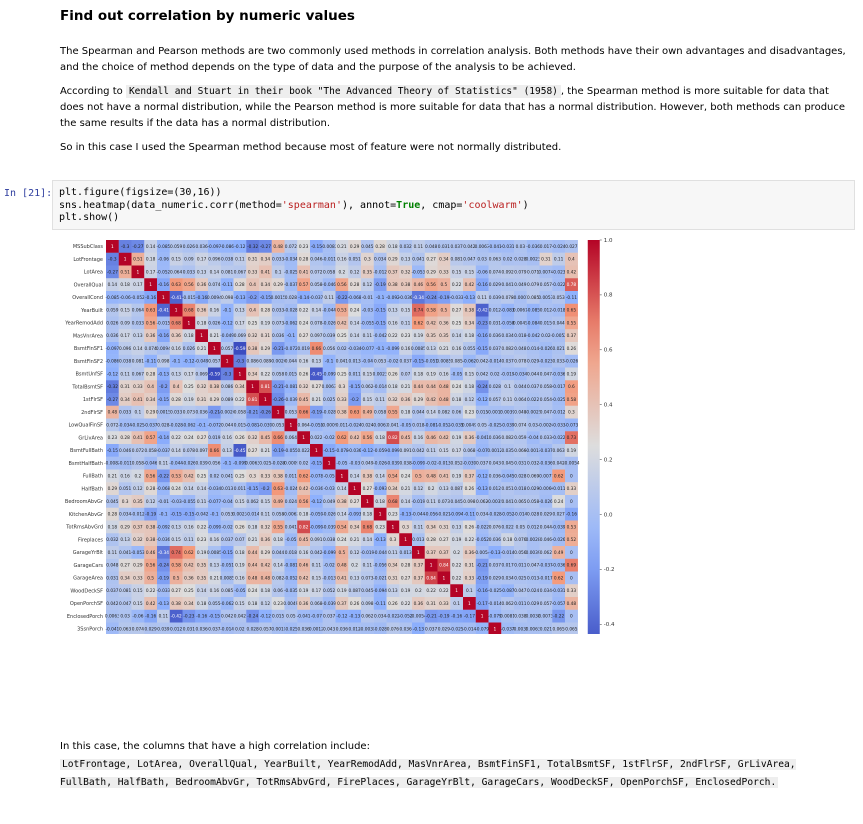  I want to click on heatmap-cell-annotation: 0.064, so click(520, 400).